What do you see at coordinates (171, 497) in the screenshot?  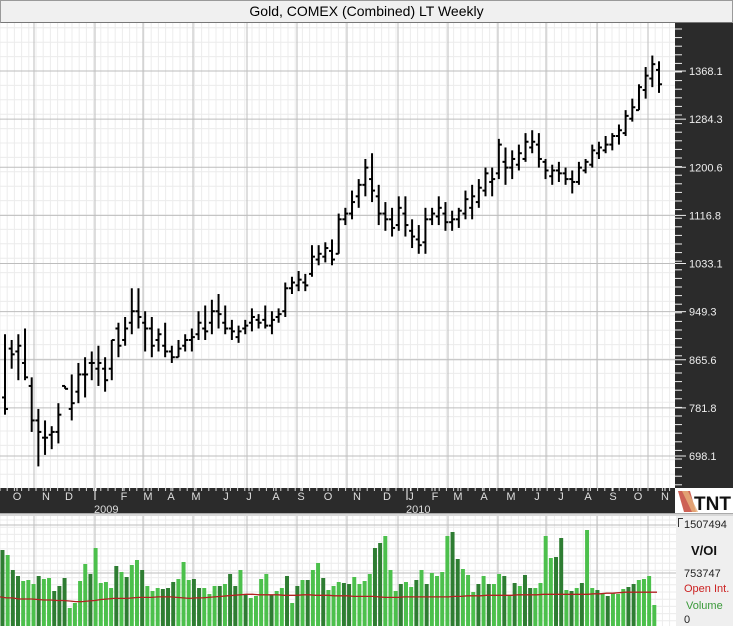 I see `month-label: A` at bounding box center [171, 497].